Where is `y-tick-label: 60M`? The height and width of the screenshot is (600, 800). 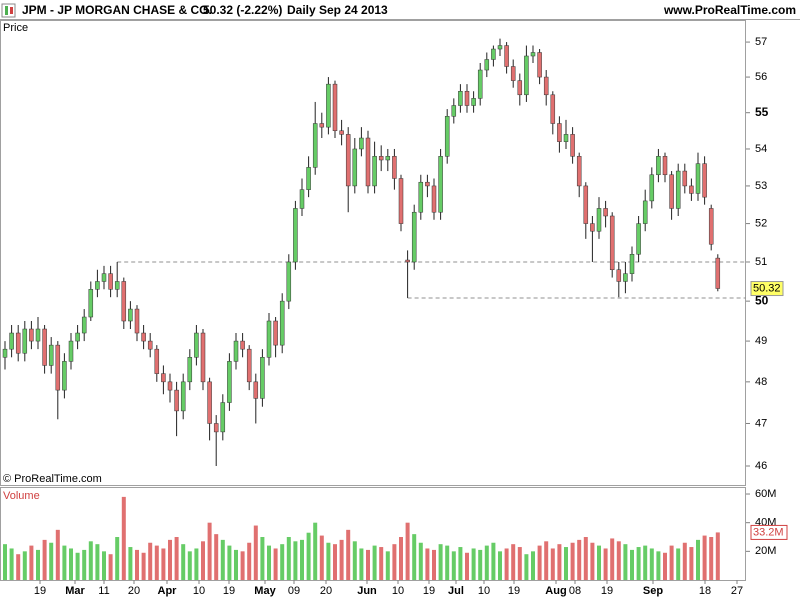
y-tick-label: 60M is located at coordinates (765, 494).